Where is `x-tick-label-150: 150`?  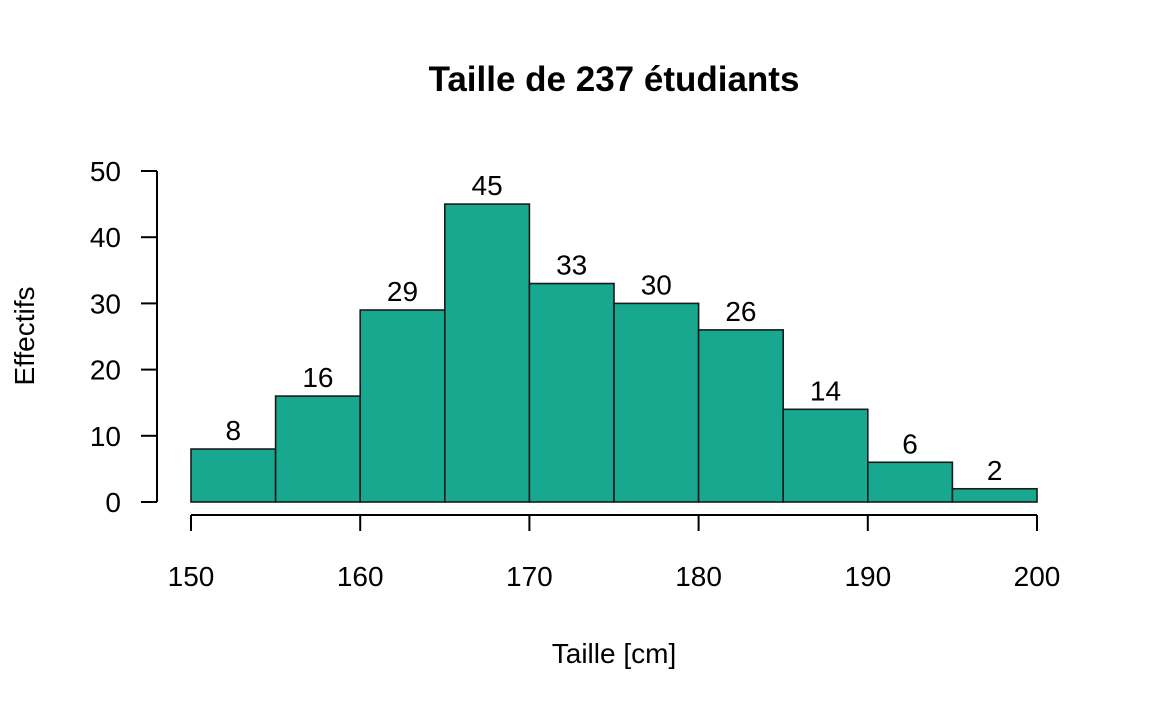 x-tick-label-150: 150 is located at coordinates (191, 576).